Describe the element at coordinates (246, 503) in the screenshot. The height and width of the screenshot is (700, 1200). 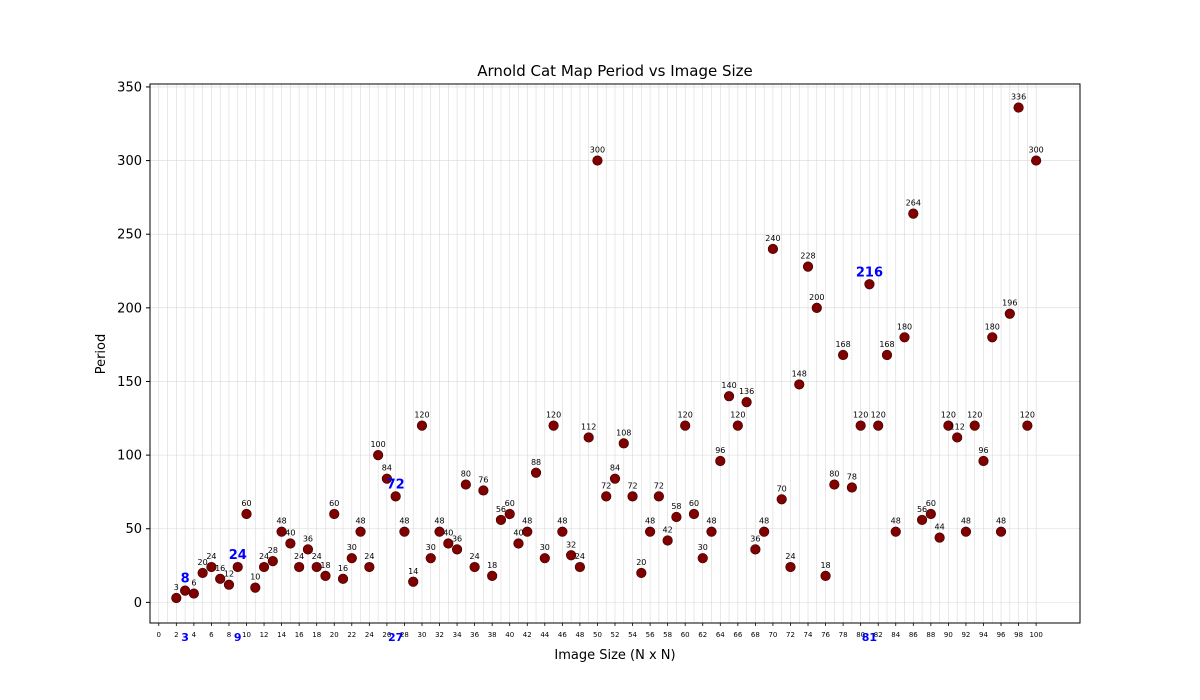
I see `data-label: 60` at that location.